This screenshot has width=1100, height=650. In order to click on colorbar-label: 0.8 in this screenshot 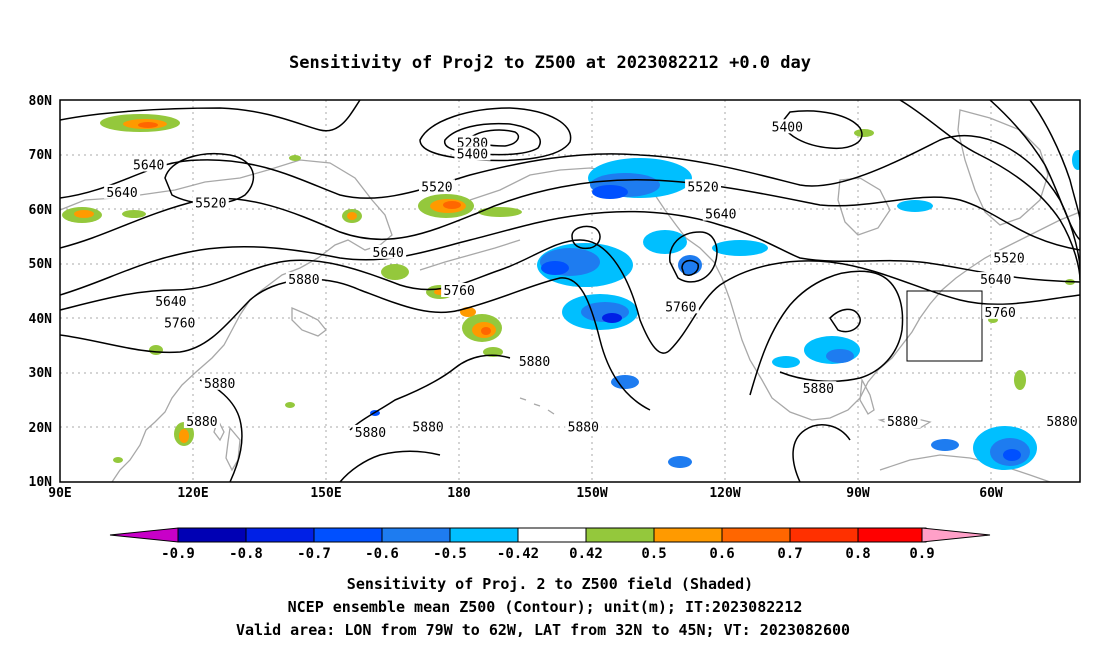, I will do `click(857, 554)`.